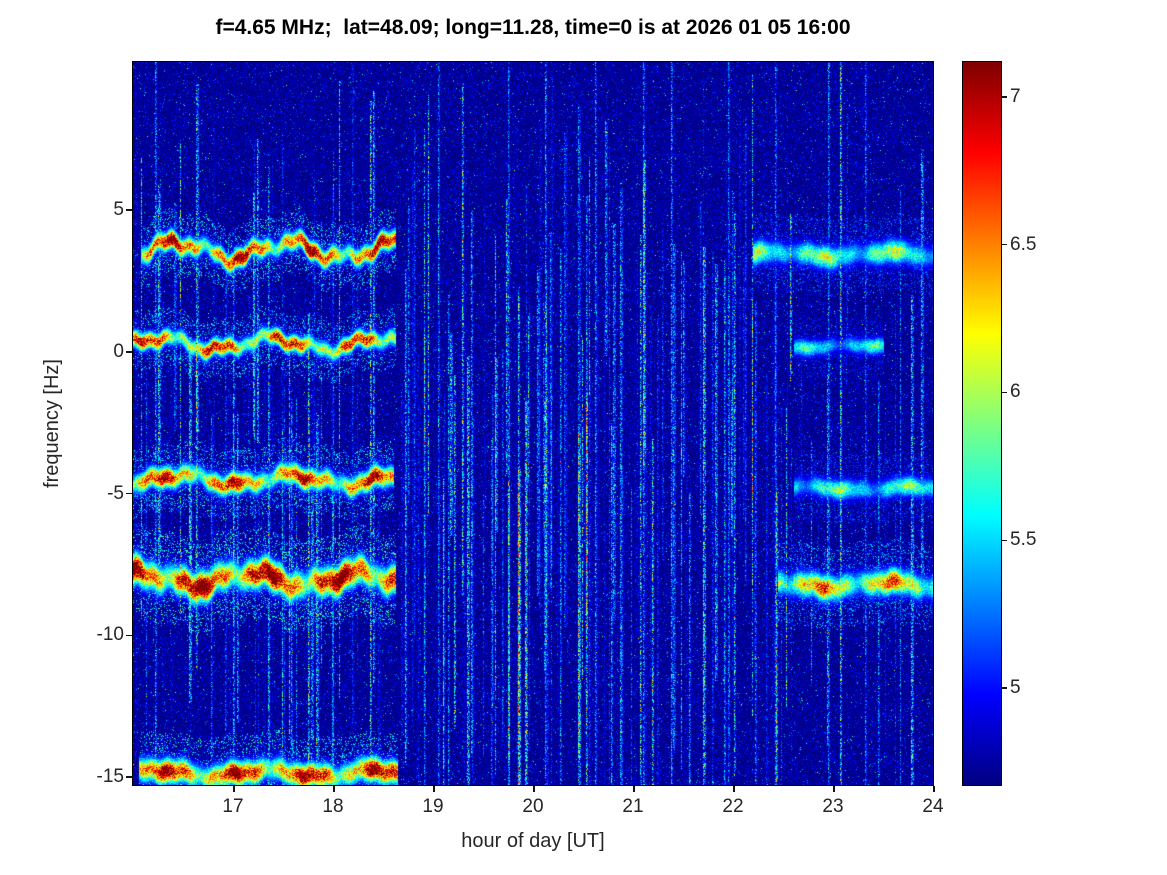 This screenshot has width=1167, height=875. I want to click on x-tick-label: 22, so click(733, 806).